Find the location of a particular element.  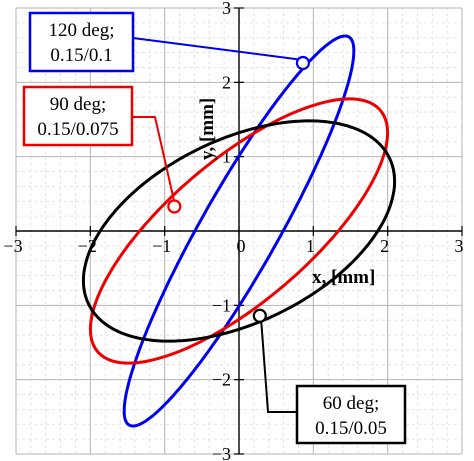

series-0-annotation-text: 120 deg; is located at coordinates (82, 30).